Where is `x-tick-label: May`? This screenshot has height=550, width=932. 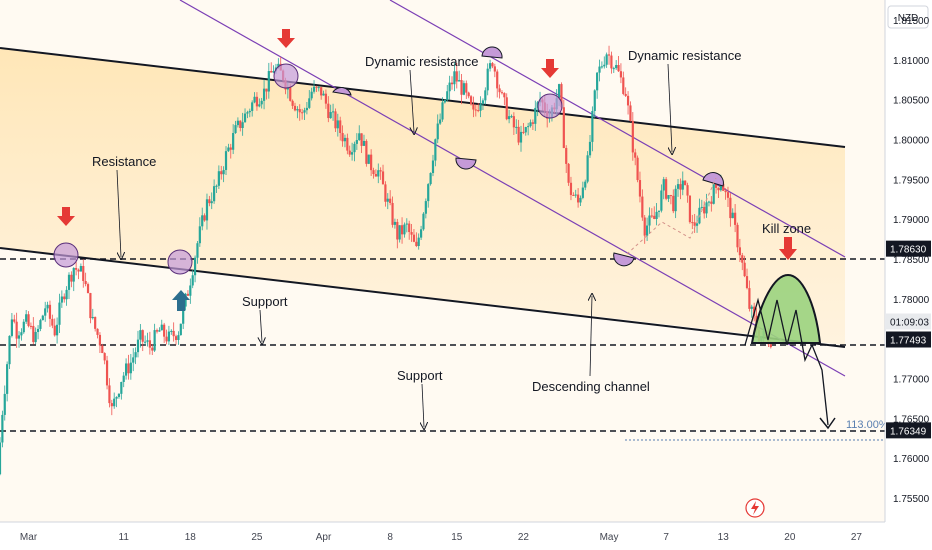 x-tick-label: May is located at coordinates (609, 537).